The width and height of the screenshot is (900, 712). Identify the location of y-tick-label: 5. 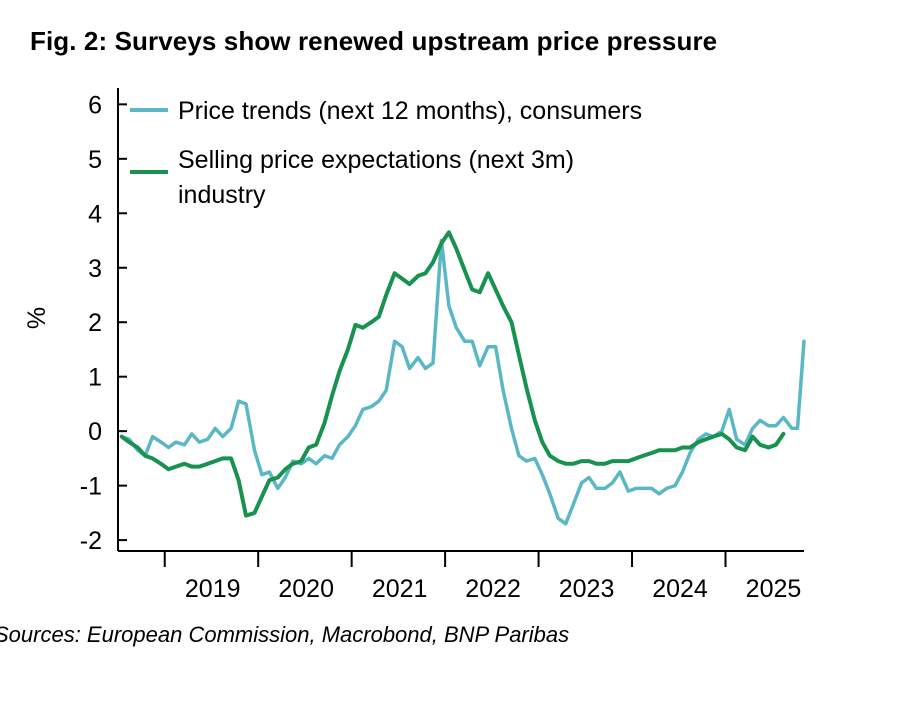
(95, 160).